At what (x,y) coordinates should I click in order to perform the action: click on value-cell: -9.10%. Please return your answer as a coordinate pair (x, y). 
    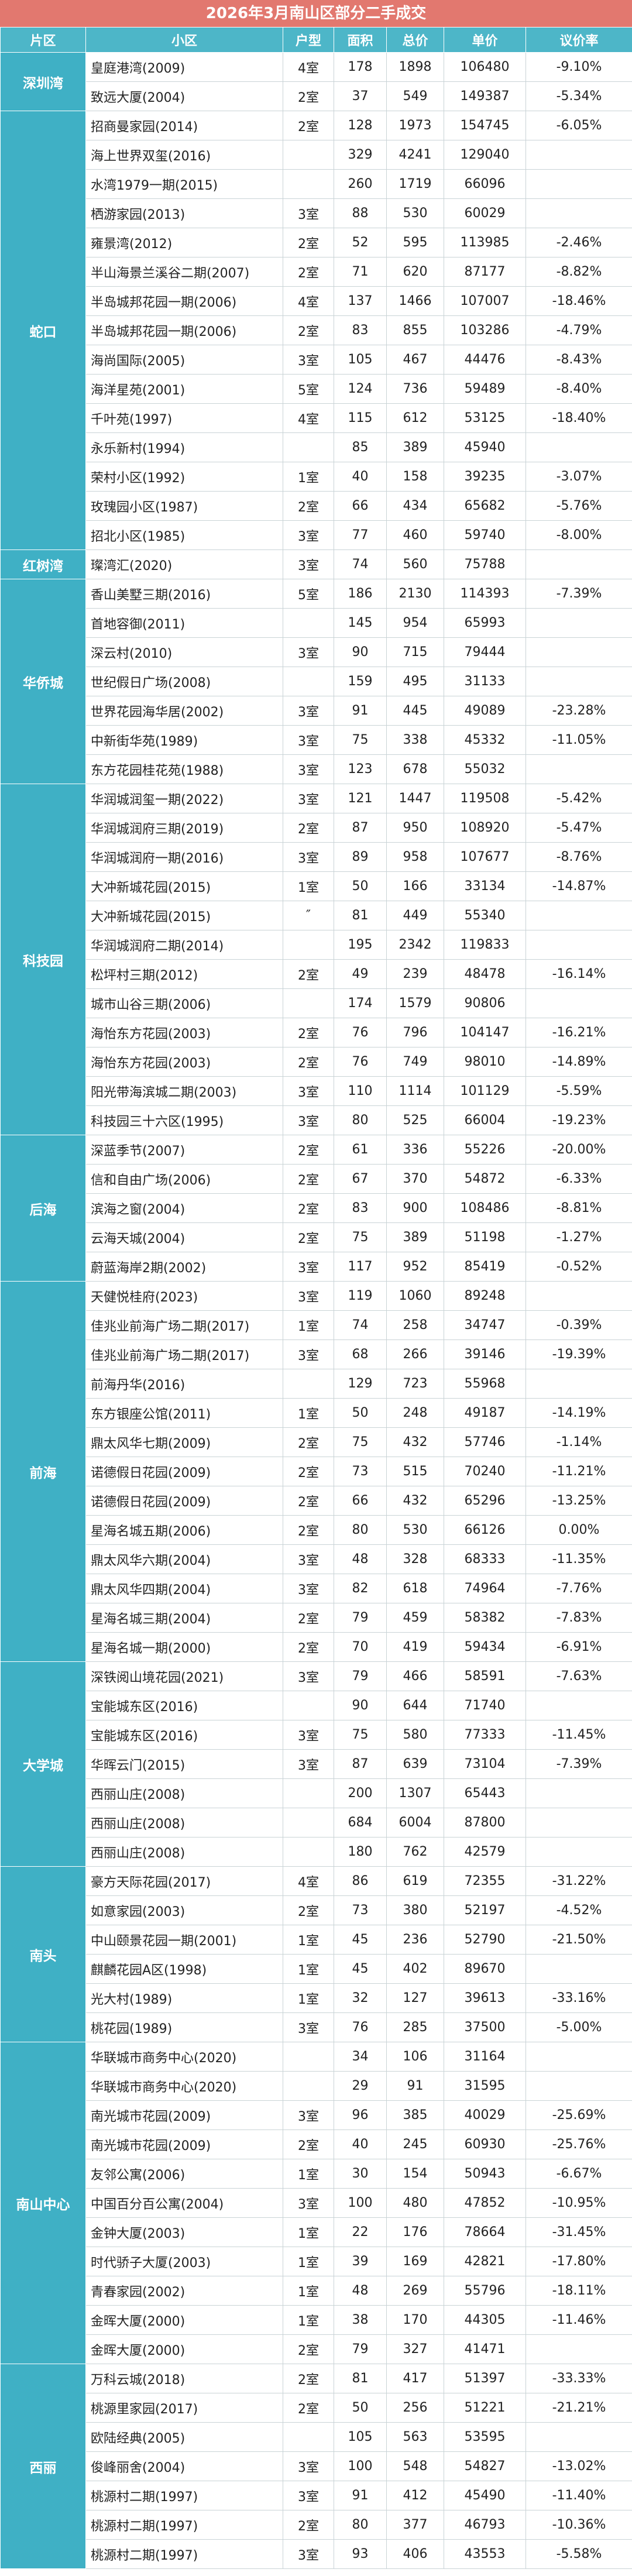
    Looking at the image, I should click on (578, 67).